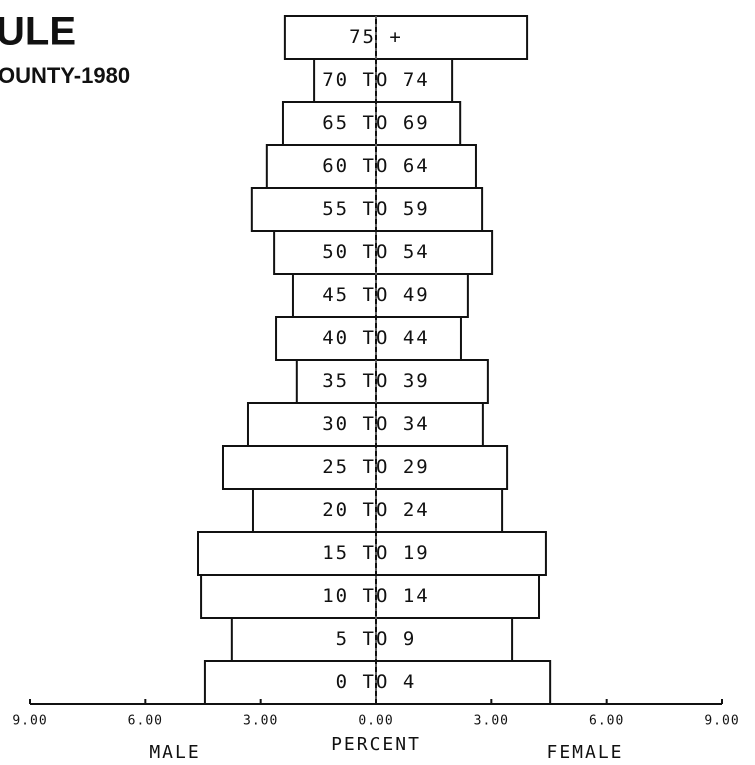 The image size is (755, 765). What do you see at coordinates (376, 682) in the screenshot?
I see `category-label: 0 TO 4` at bounding box center [376, 682].